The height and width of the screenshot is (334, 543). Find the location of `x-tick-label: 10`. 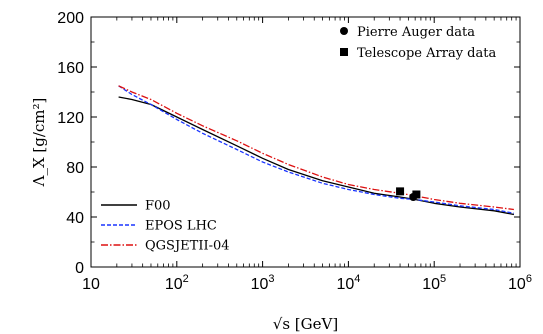

x-tick-label: 10 is located at coordinates (91, 284).